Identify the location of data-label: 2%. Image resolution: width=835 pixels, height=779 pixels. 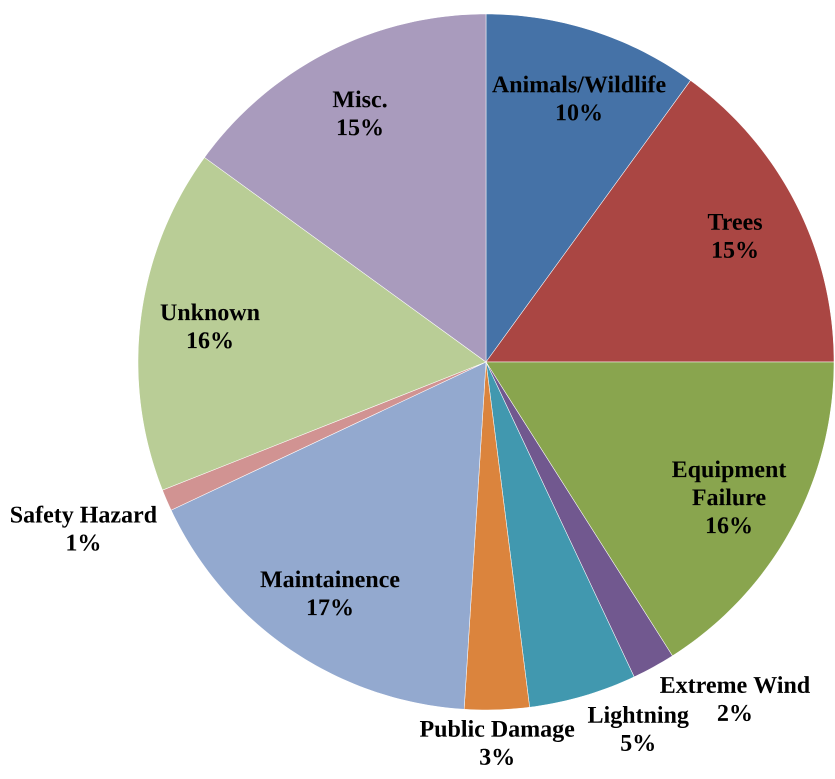
(734, 713).